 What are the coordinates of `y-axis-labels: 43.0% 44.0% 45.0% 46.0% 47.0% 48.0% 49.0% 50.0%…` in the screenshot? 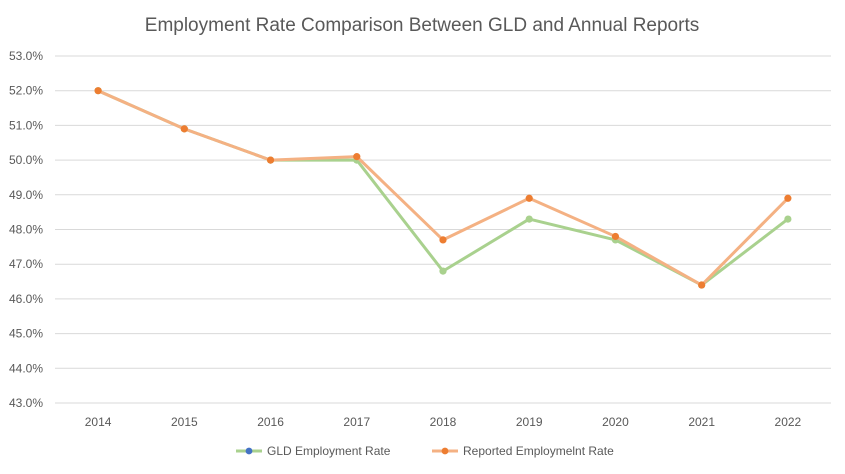 It's located at (26, 229).